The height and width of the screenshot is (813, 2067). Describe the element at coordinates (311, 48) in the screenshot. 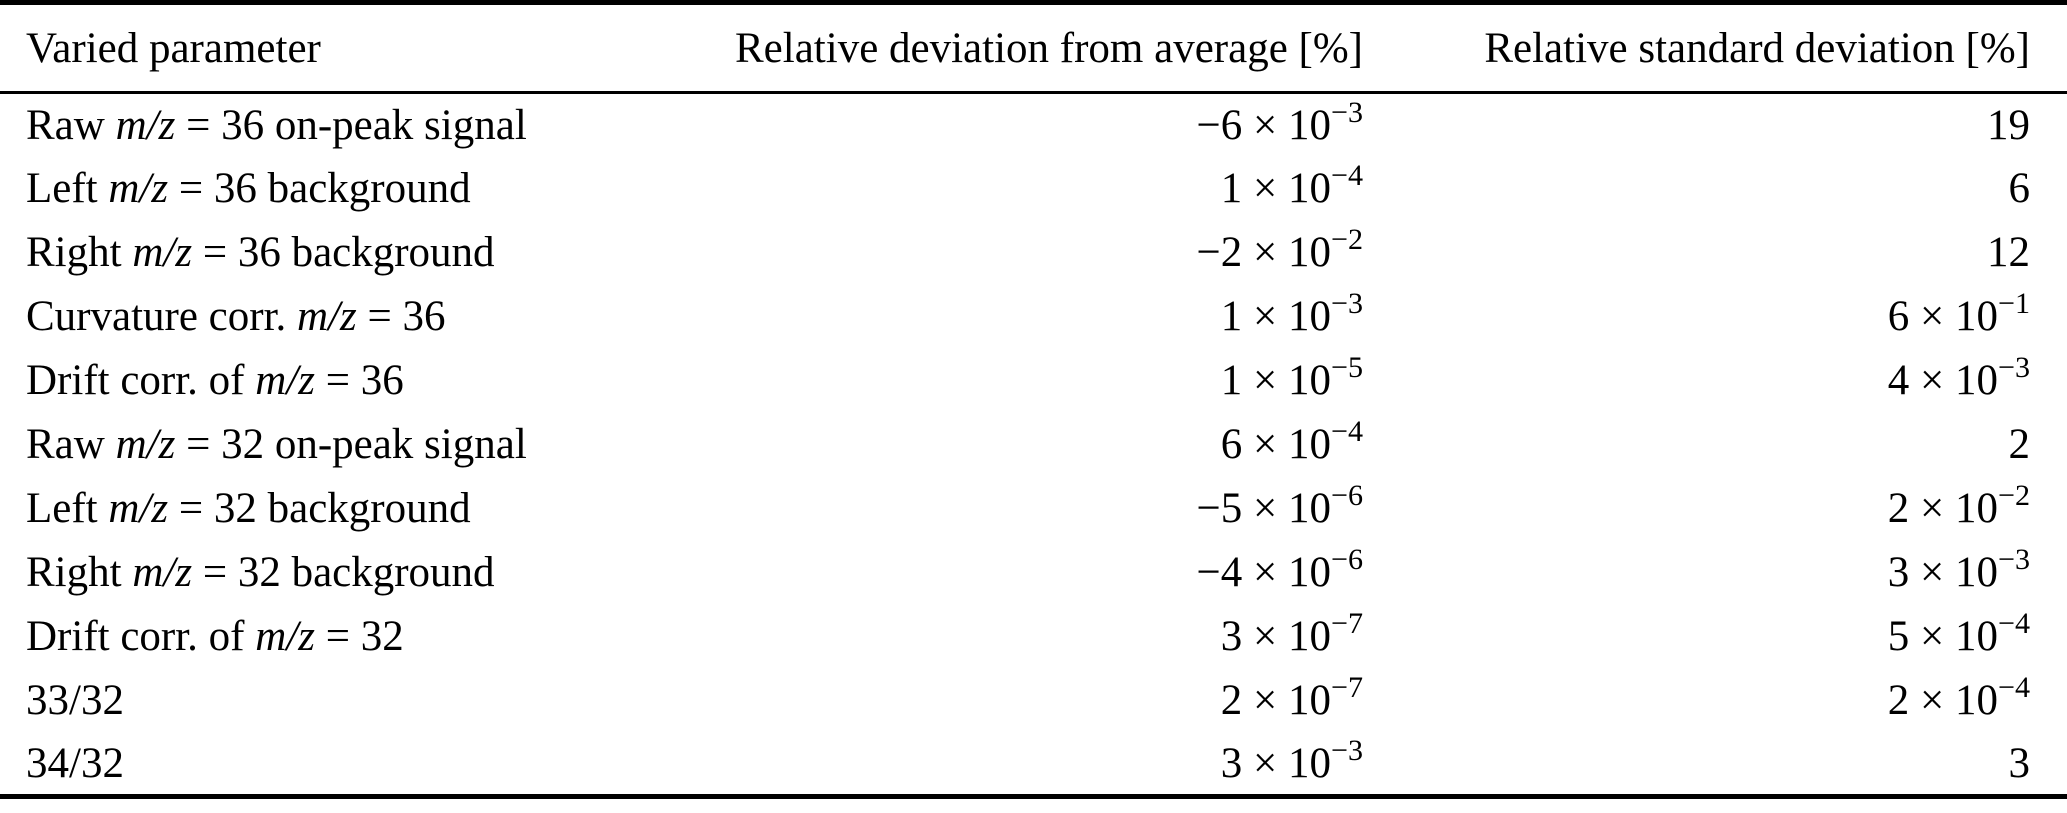

I see `header-varied-parameter: Varied parameter` at that location.